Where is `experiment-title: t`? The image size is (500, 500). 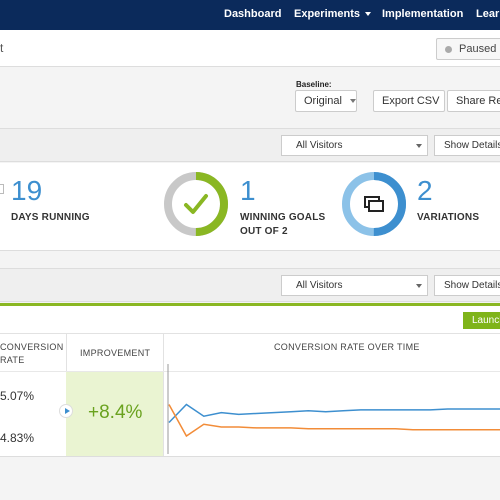
experiment-title: t is located at coordinates (2, 48).